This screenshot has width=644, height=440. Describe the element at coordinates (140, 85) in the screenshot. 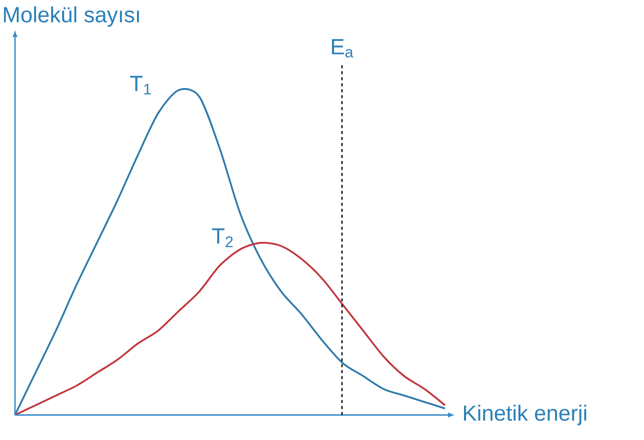

I see `series-label: T$_{1}$` at that location.